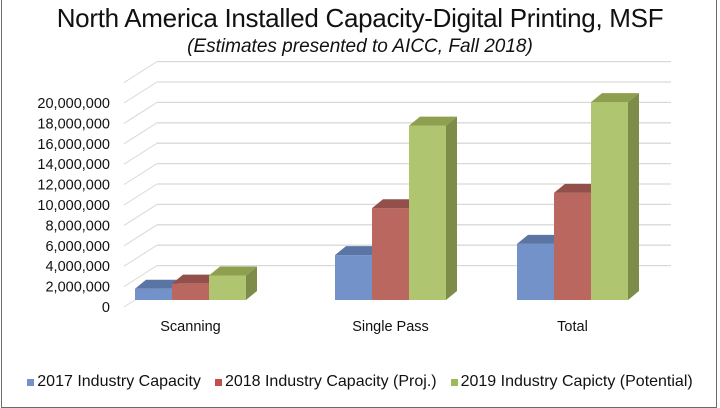 This screenshot has height=408, width=720. Describe the element at coordinates (218, 382) in the screenshot. I see `legend-swatch-2018` at that location.